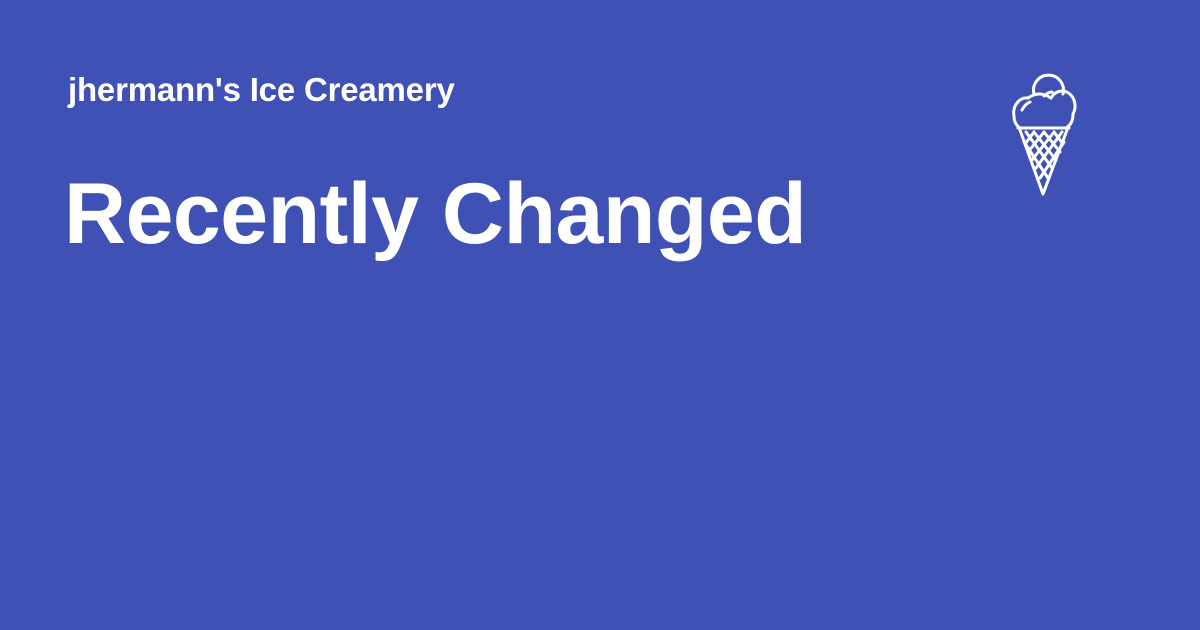  Describe the element at coordinates (261, 89) in the screenshot. I see `site-name: jhermann's Ice Creamery` at that location.